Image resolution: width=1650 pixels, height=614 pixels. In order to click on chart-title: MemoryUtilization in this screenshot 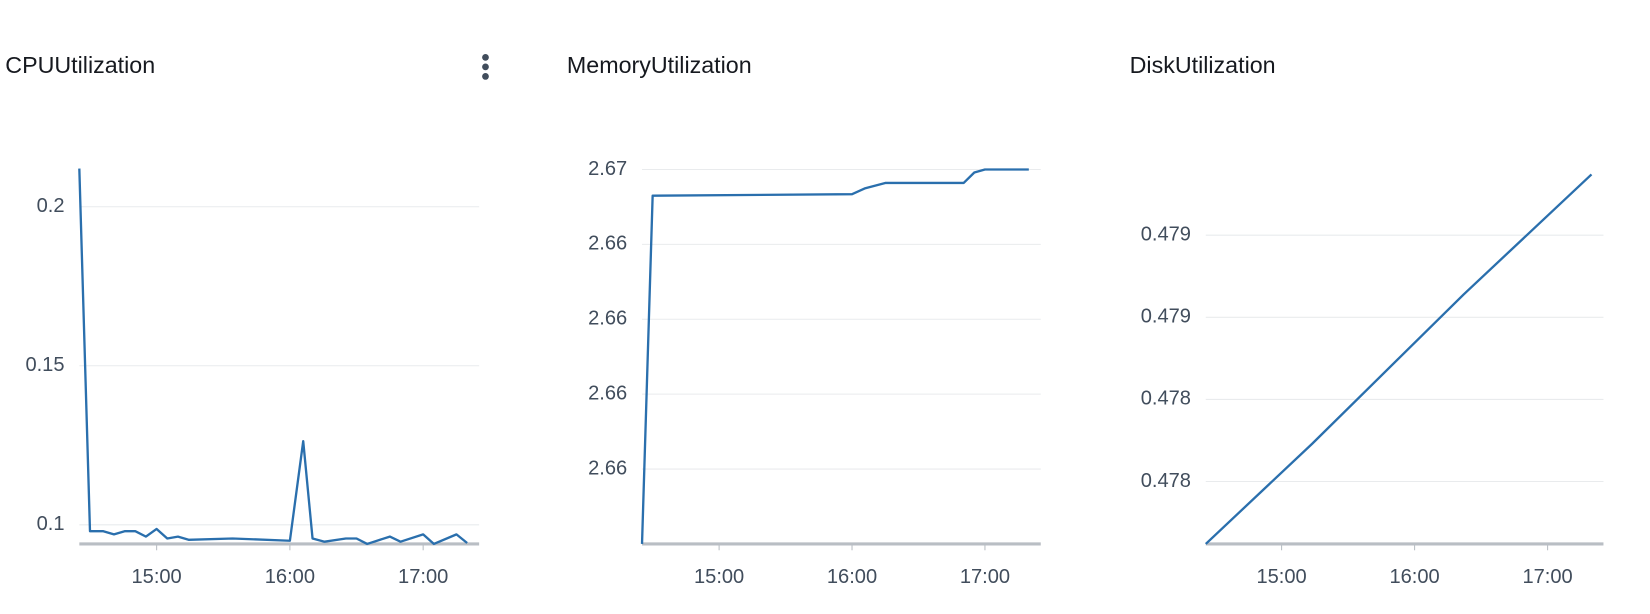, I will do `click(659, 65)`.